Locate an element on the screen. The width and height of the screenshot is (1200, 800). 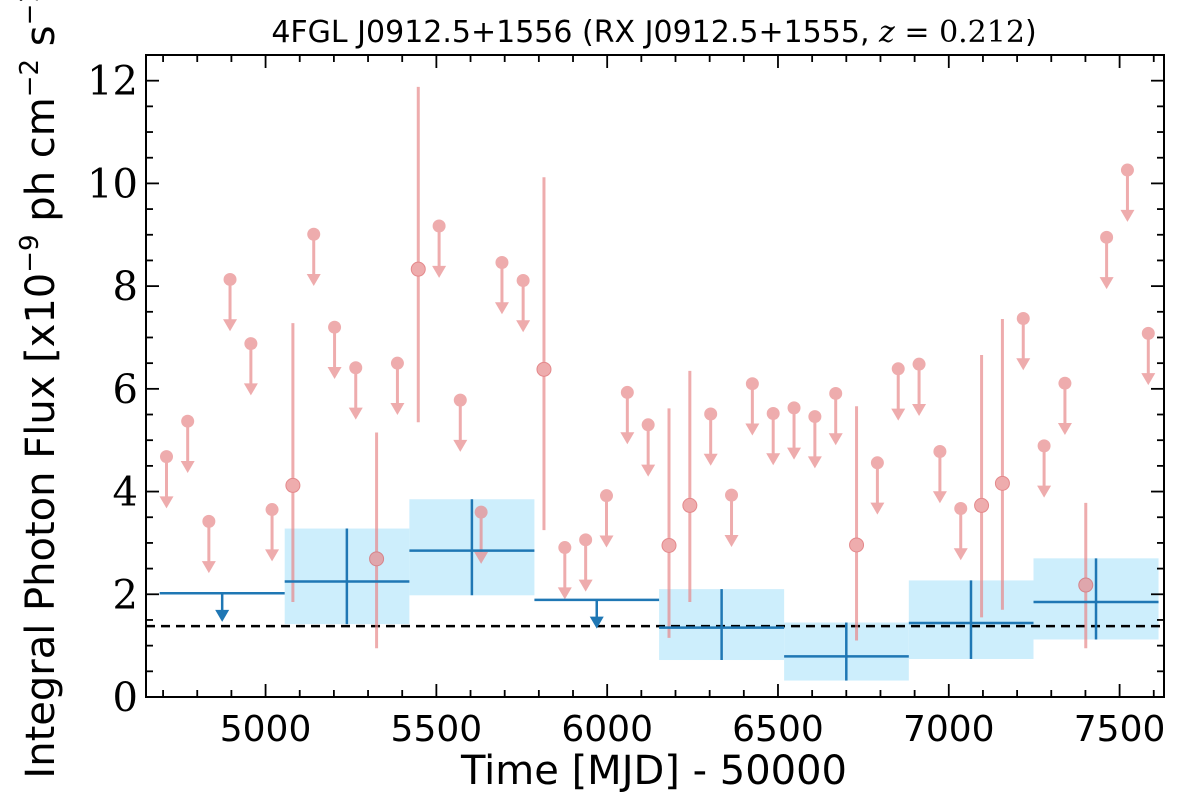
chart-title-redshift-var: z is located at coordinates (886, 32).